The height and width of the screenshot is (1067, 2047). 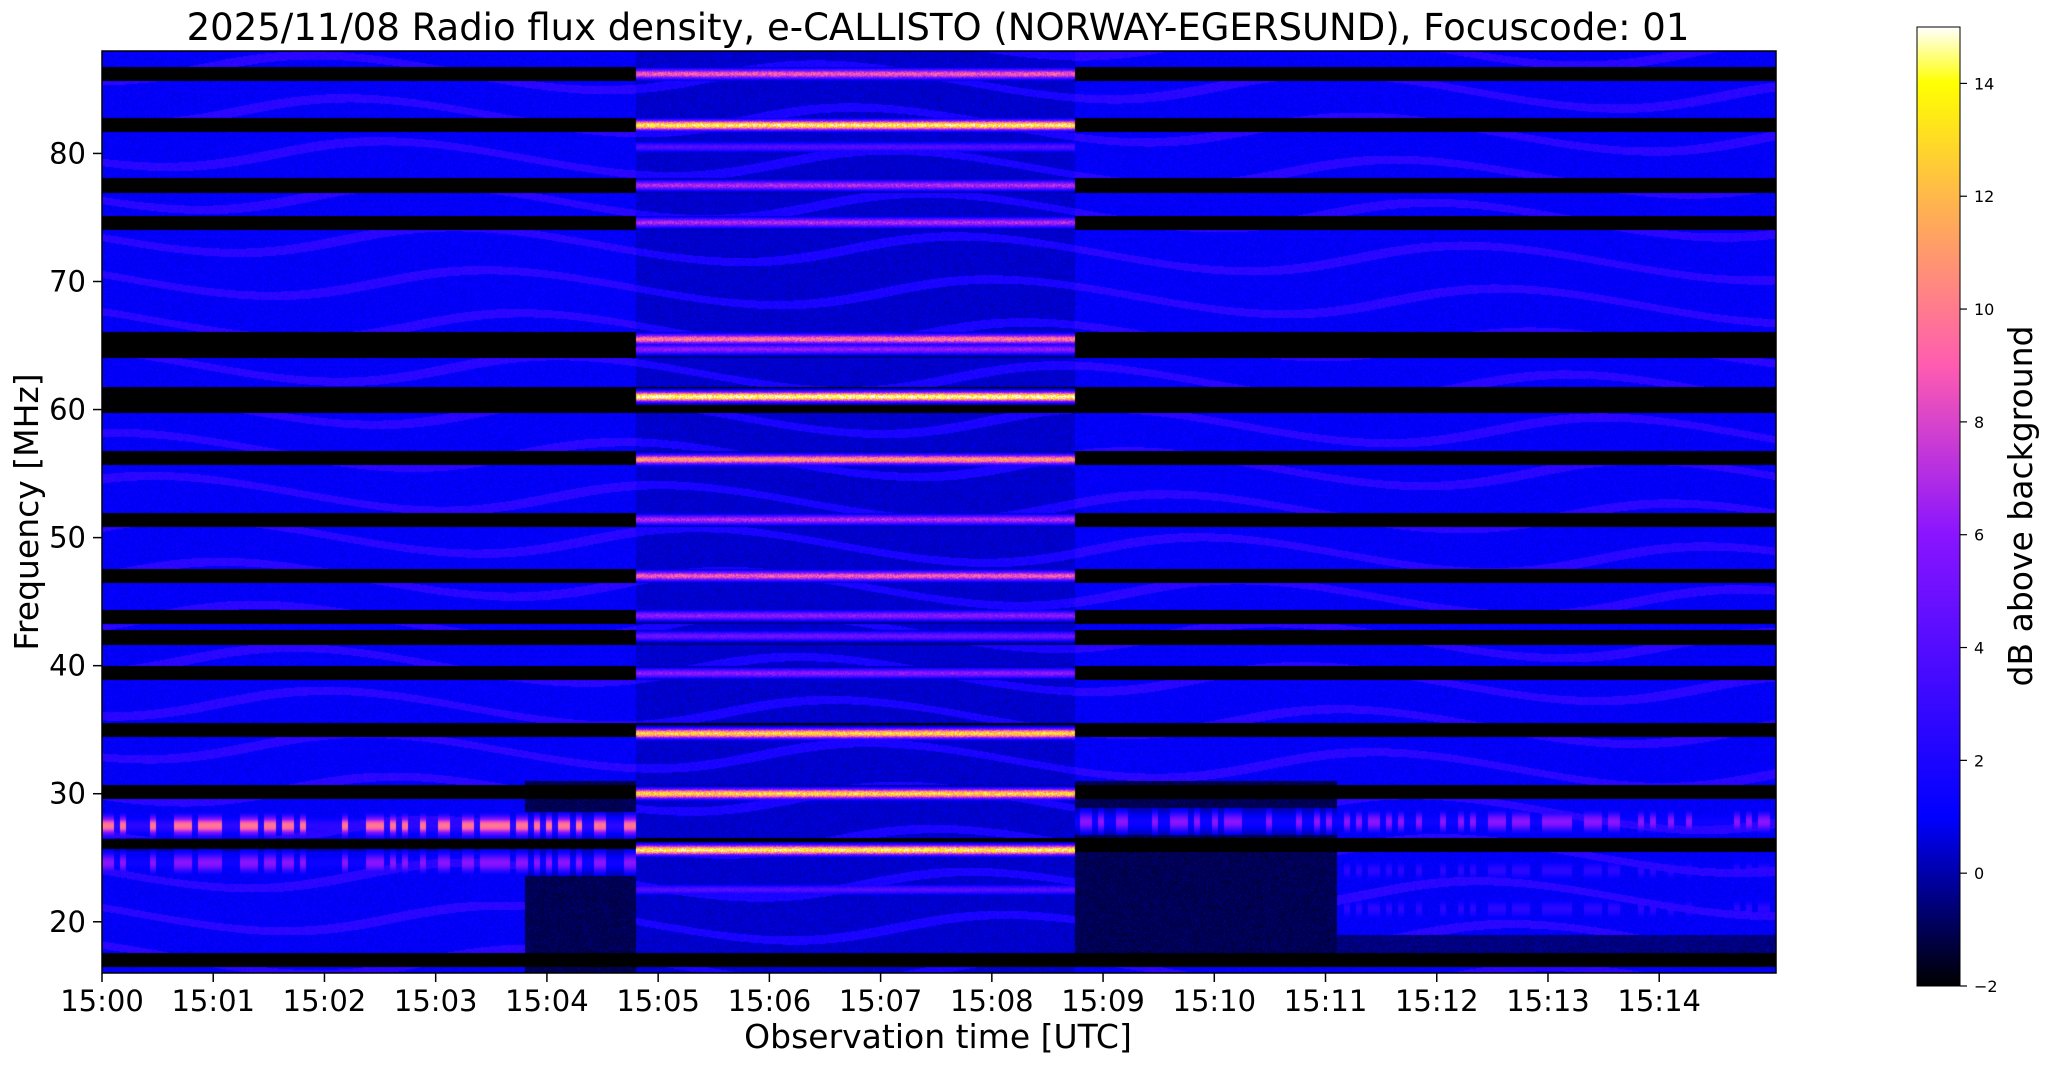 What do you see at coordinates (1103, 1001) in the screenshot?
I see `x-tick-label: 15:09` at bounding box center [1103, 1001].